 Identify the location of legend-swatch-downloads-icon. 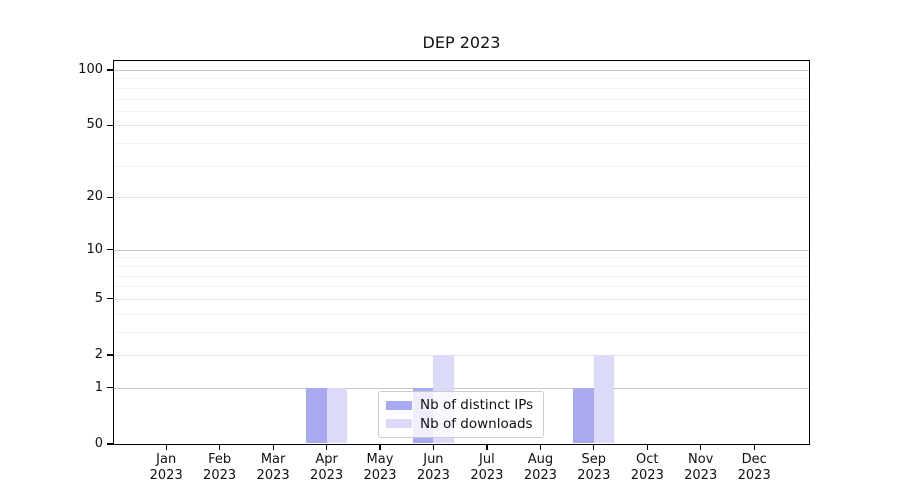
(399, 424).